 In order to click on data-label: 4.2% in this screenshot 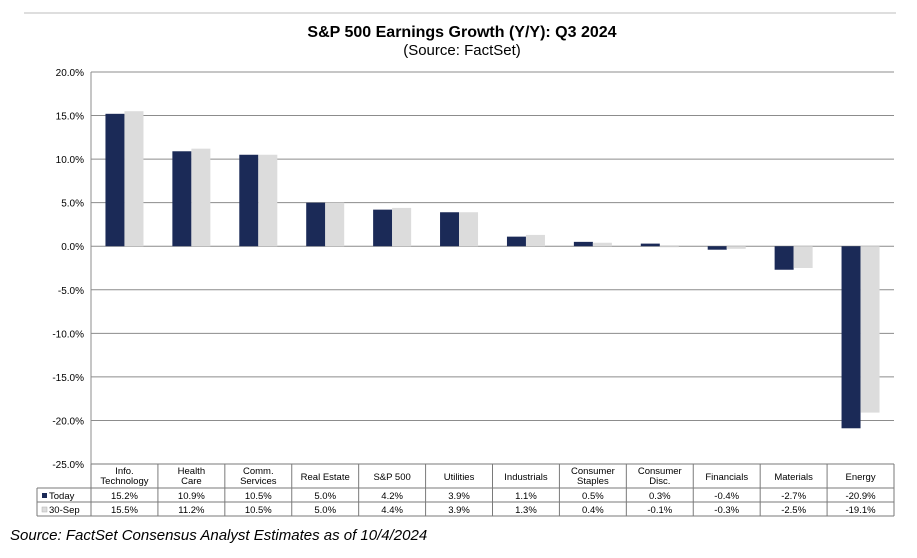, I will do `click(392, 496)`.